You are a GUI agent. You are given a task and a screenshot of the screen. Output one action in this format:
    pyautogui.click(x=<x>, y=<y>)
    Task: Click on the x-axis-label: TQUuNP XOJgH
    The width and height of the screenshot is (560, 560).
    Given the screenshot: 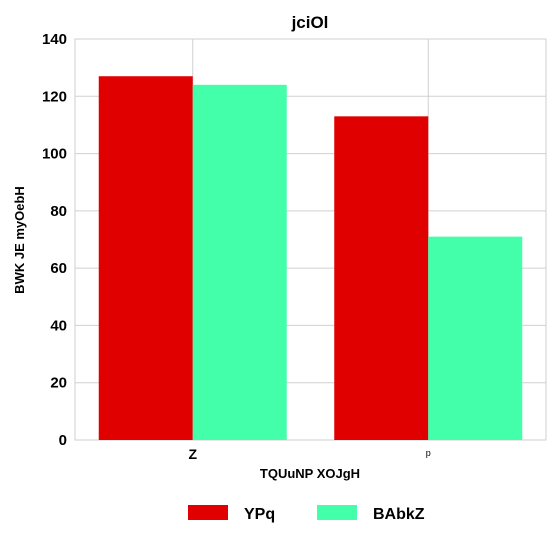 What is the action you would take?
    pyautogui.click(x=310, y=473)
    